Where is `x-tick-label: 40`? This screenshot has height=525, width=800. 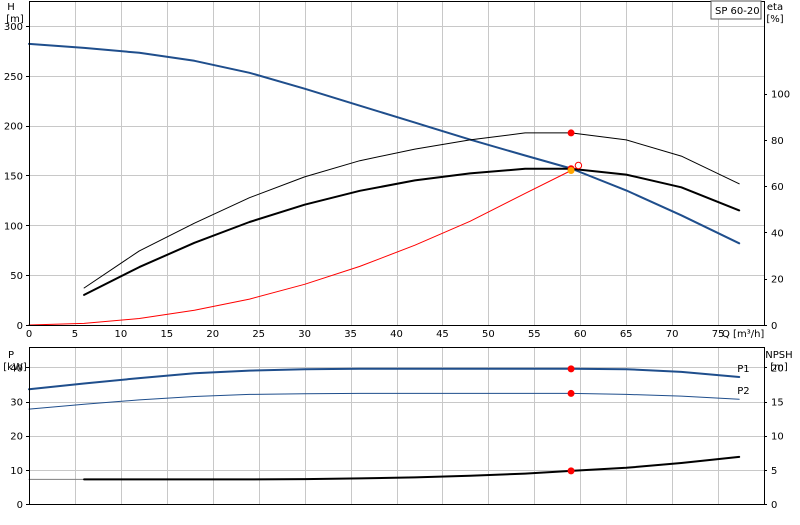
x-tick-label: 40 is located at coordinates (396, 334).